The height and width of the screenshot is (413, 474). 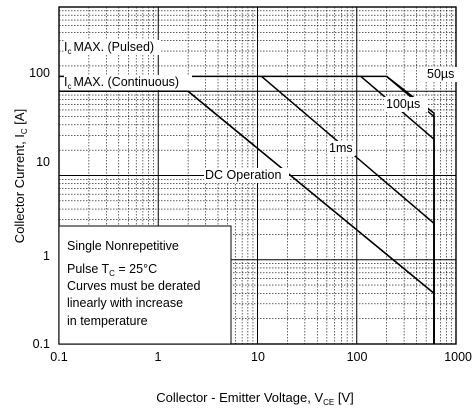 What do you see at coordinates (46, 256) in the screenshot?
I see `y-tick-label: 1` at bounding box center [46, 256].